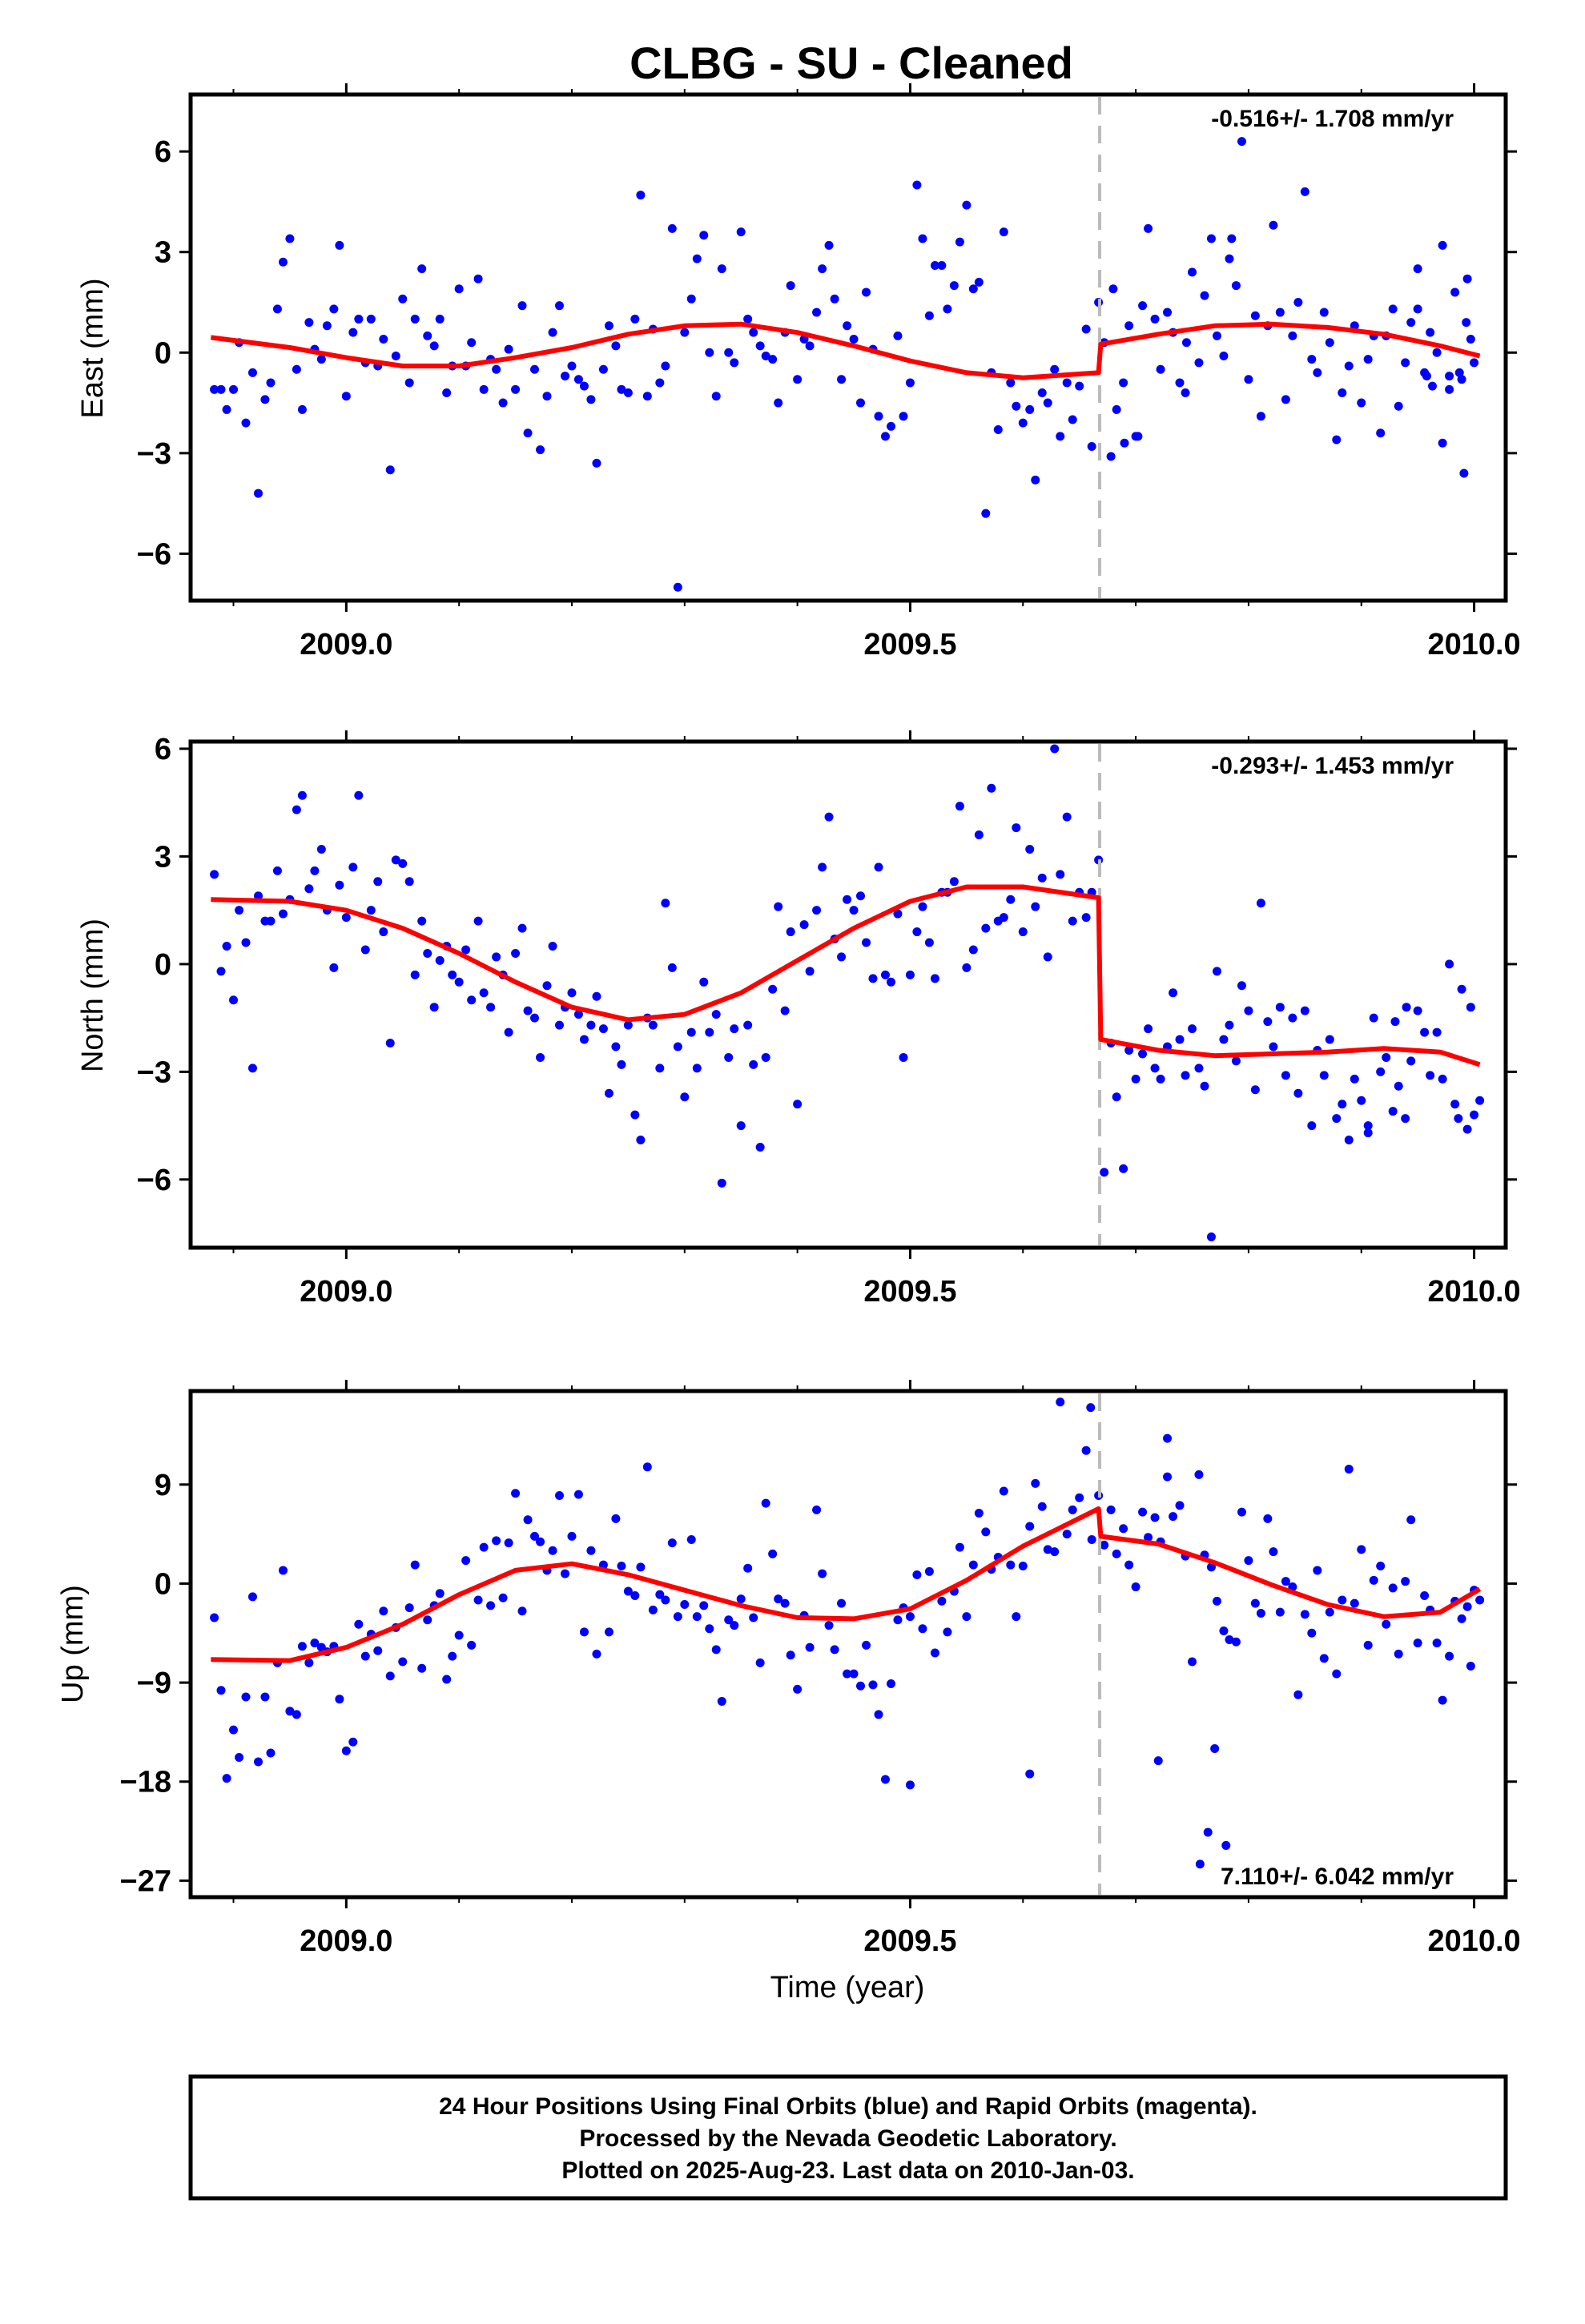 The width and height of the screenshot is (1585, 2324). Describe the element at coordinates (163, 749) in the screenshot. I see `north-y-tick-label: 6` at that location.